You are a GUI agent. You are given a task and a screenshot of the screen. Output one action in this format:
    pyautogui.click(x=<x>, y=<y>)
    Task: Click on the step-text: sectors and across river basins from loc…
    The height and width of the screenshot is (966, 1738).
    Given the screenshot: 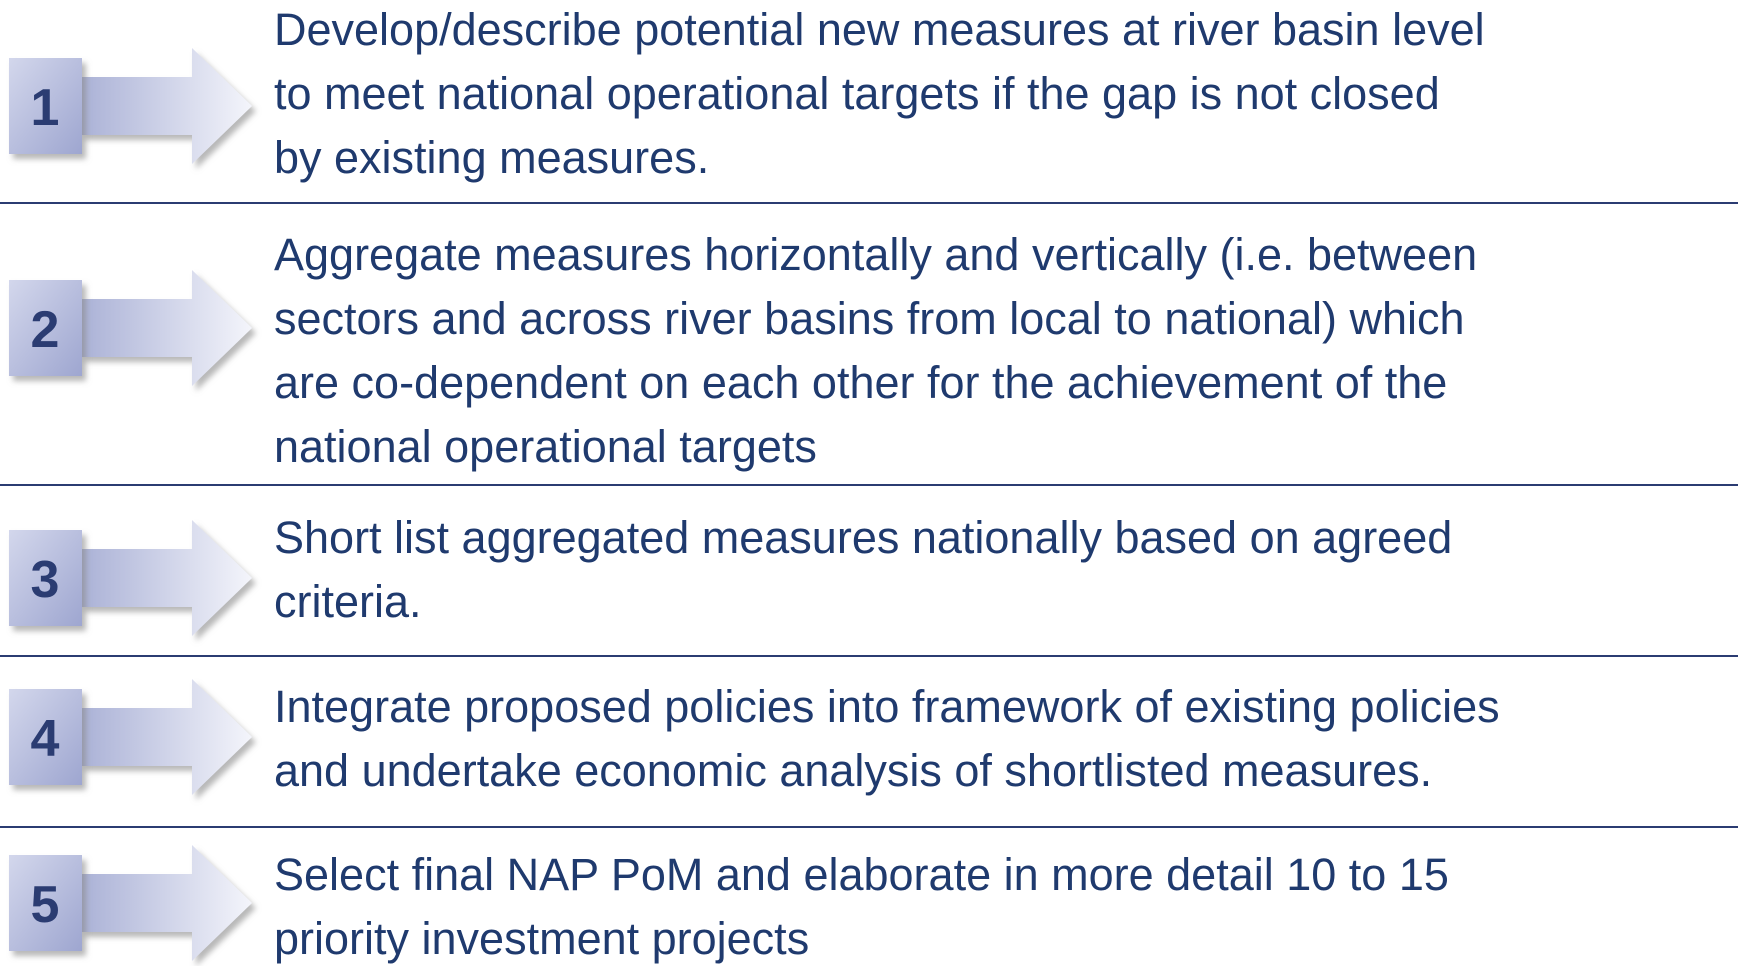 What is the action you would take?
    pyautogui.click(x=869, y=318)
    